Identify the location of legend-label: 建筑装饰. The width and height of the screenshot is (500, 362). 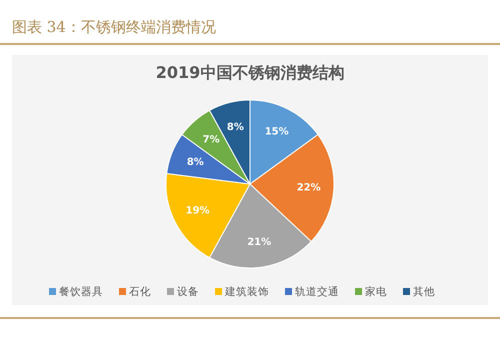
(246, 291).